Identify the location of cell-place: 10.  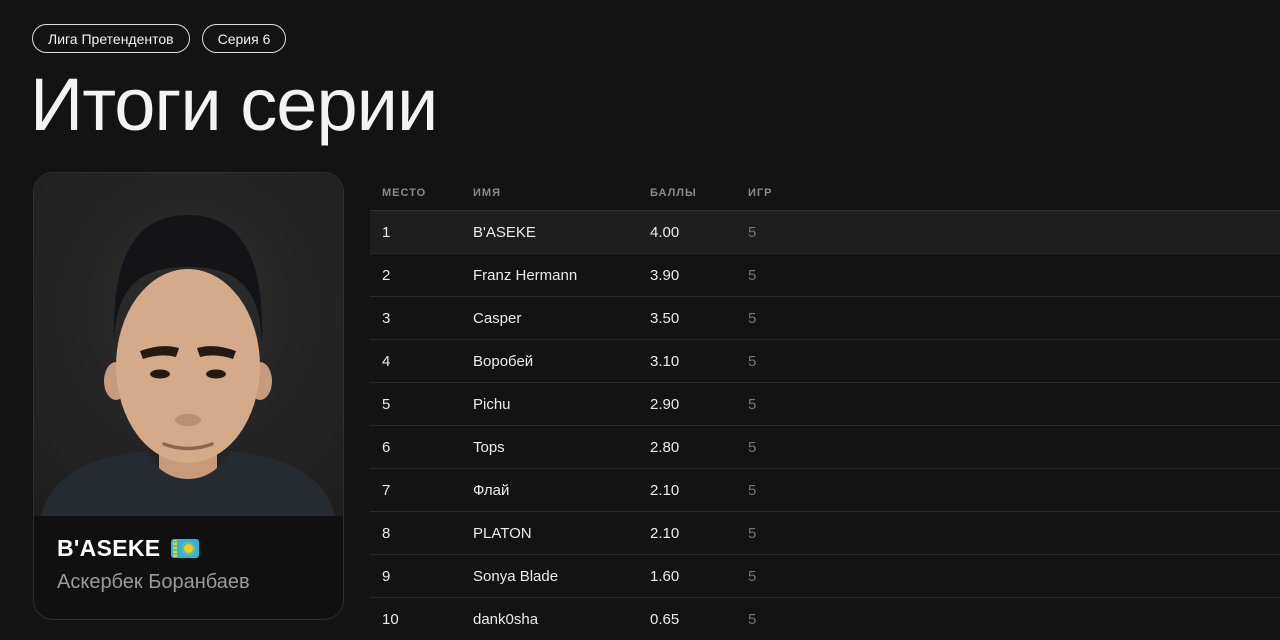
(390, 619).